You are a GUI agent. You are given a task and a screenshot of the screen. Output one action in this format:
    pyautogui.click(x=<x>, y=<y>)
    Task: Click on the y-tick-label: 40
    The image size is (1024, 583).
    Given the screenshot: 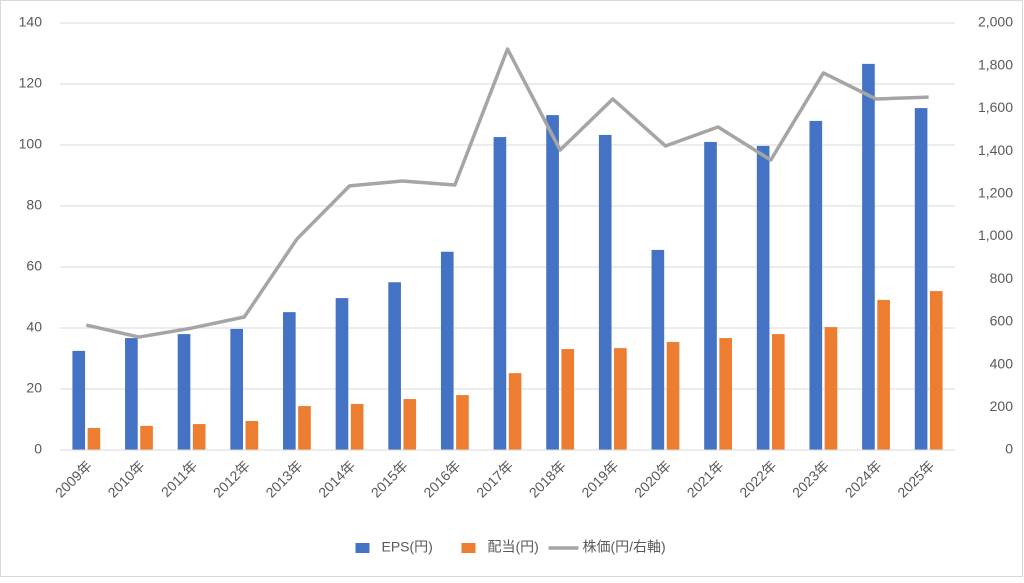 What is the action you would take?
    pyautogui.click(x=34, y=327)
    